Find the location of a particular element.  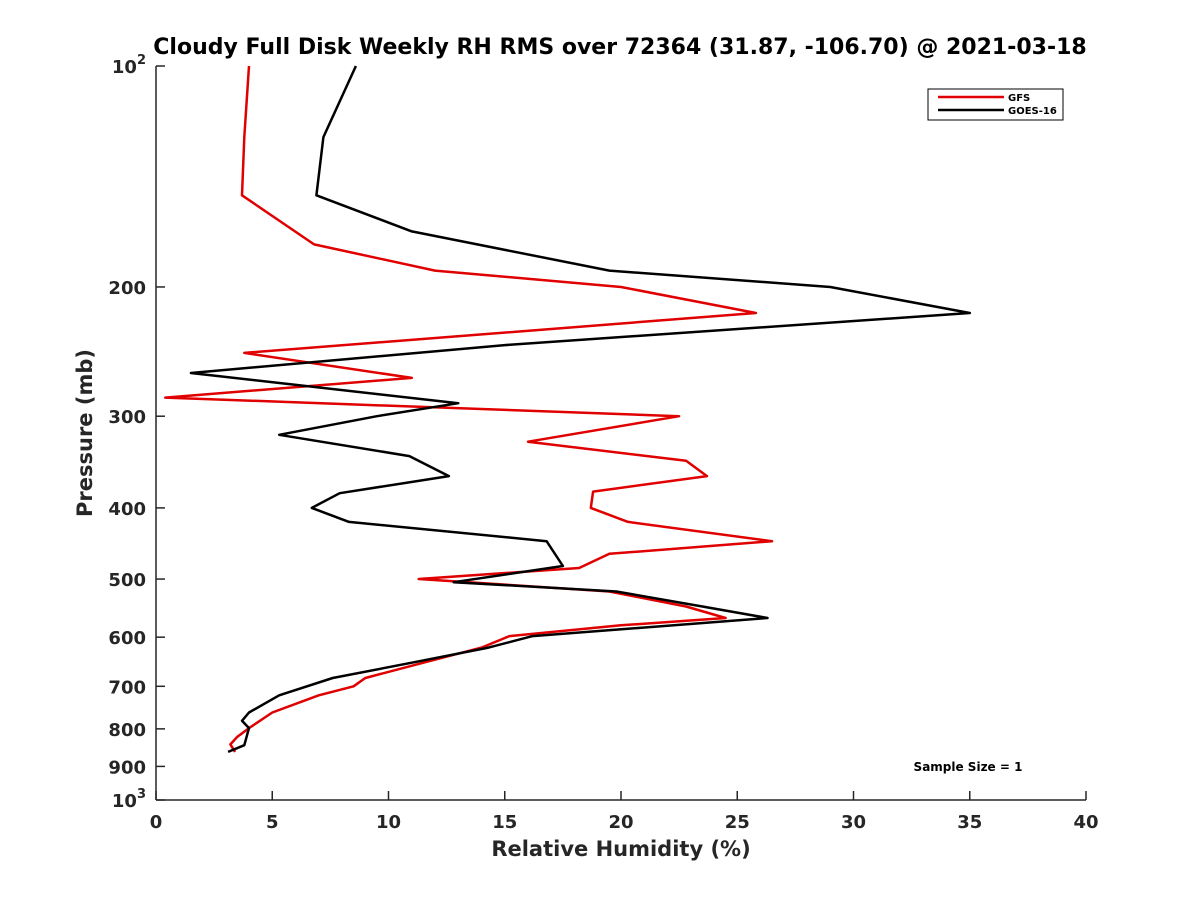

x-tick-label: 30 is located at coordinates (853, 822).